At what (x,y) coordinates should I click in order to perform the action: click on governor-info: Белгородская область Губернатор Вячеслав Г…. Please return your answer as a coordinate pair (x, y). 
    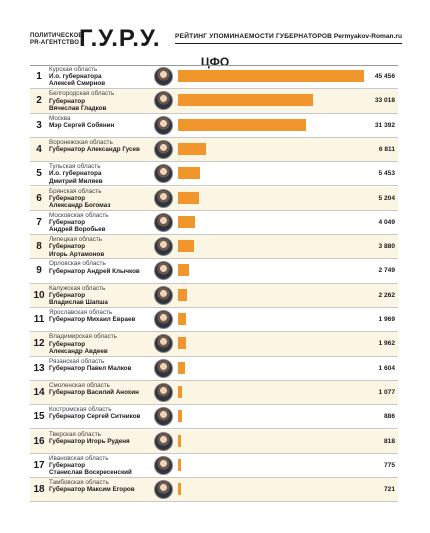
    Looking at the image, I should click on (104, 101).